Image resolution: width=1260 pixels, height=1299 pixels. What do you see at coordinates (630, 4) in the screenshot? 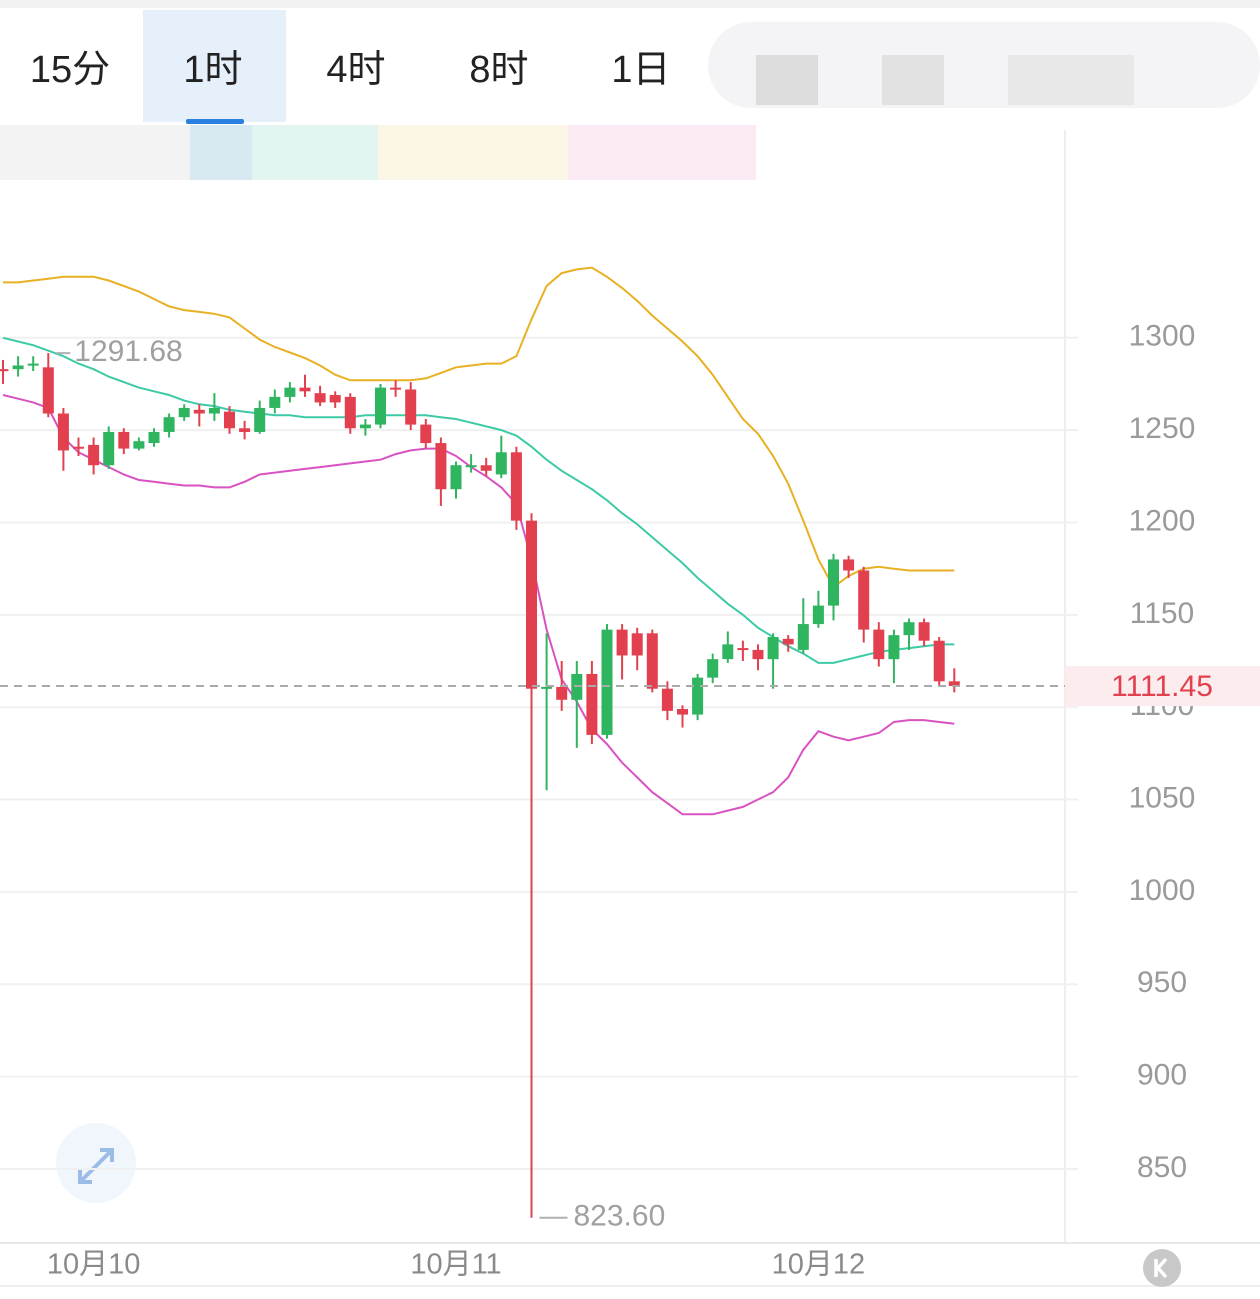
I see `top-strip` at bounding box center [630, 4].